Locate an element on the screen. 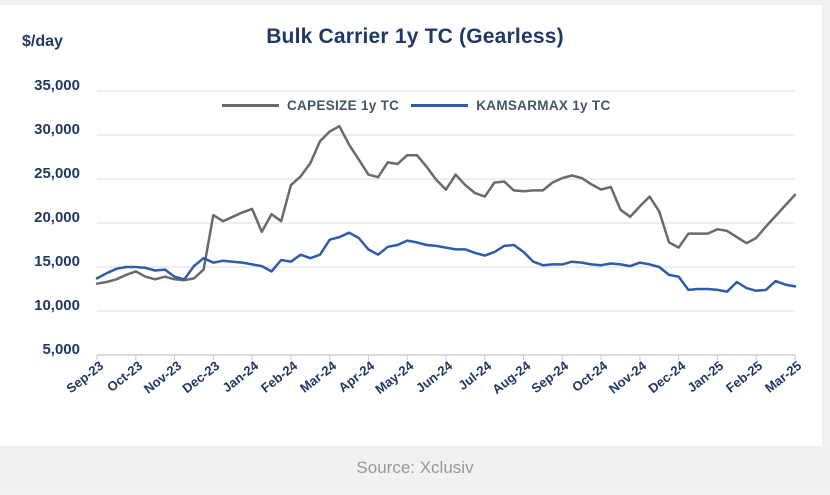 The width and height of the screenshot is (830, 495). legend-item-capesize: CAPESIZE 1y TC is located at coordinates (310, 105).